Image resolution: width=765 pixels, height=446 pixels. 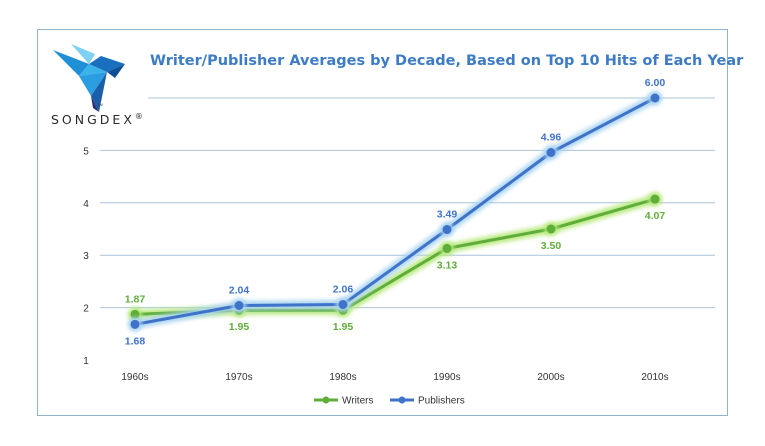 What do you see at coordinates (446, 377) in the screenshot?
I see `x-tick-label: 1990s` at bounding box center [446, 377].